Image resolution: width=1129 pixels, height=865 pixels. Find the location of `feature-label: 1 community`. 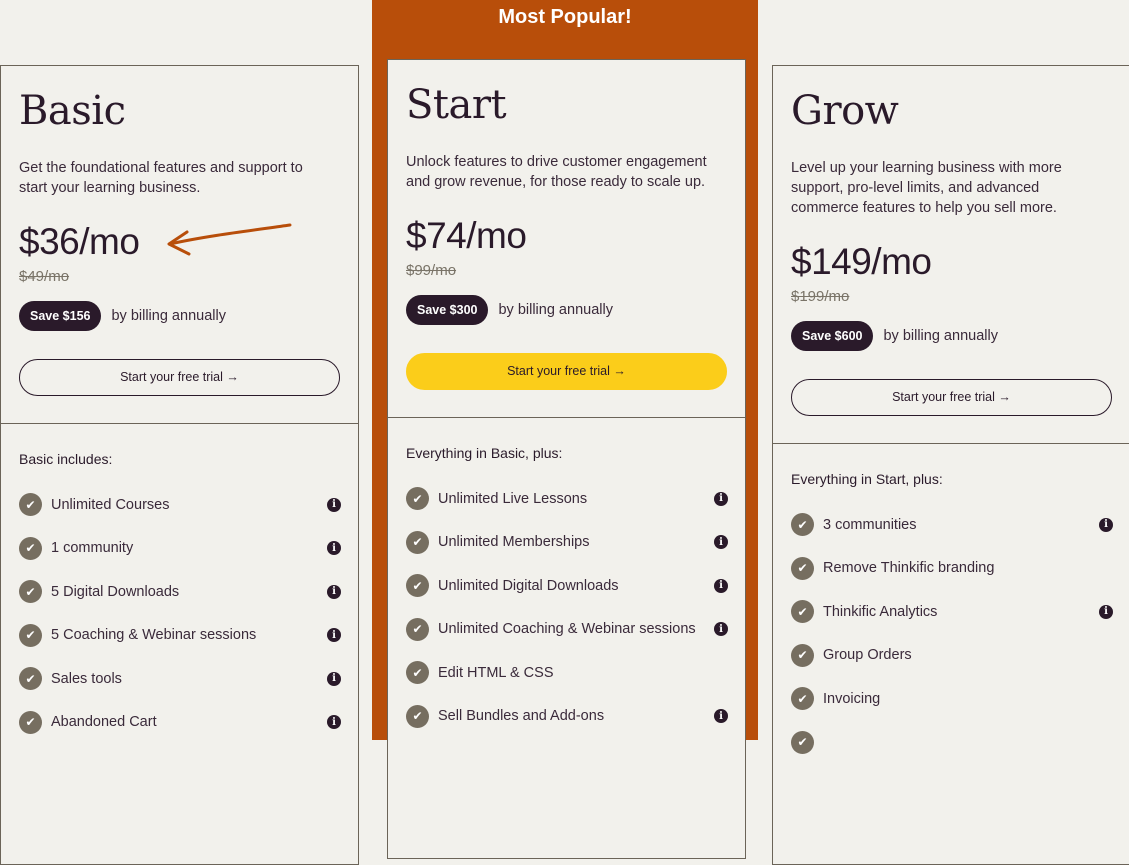

feature-label: 1 community is located at coordinates (92, 548).